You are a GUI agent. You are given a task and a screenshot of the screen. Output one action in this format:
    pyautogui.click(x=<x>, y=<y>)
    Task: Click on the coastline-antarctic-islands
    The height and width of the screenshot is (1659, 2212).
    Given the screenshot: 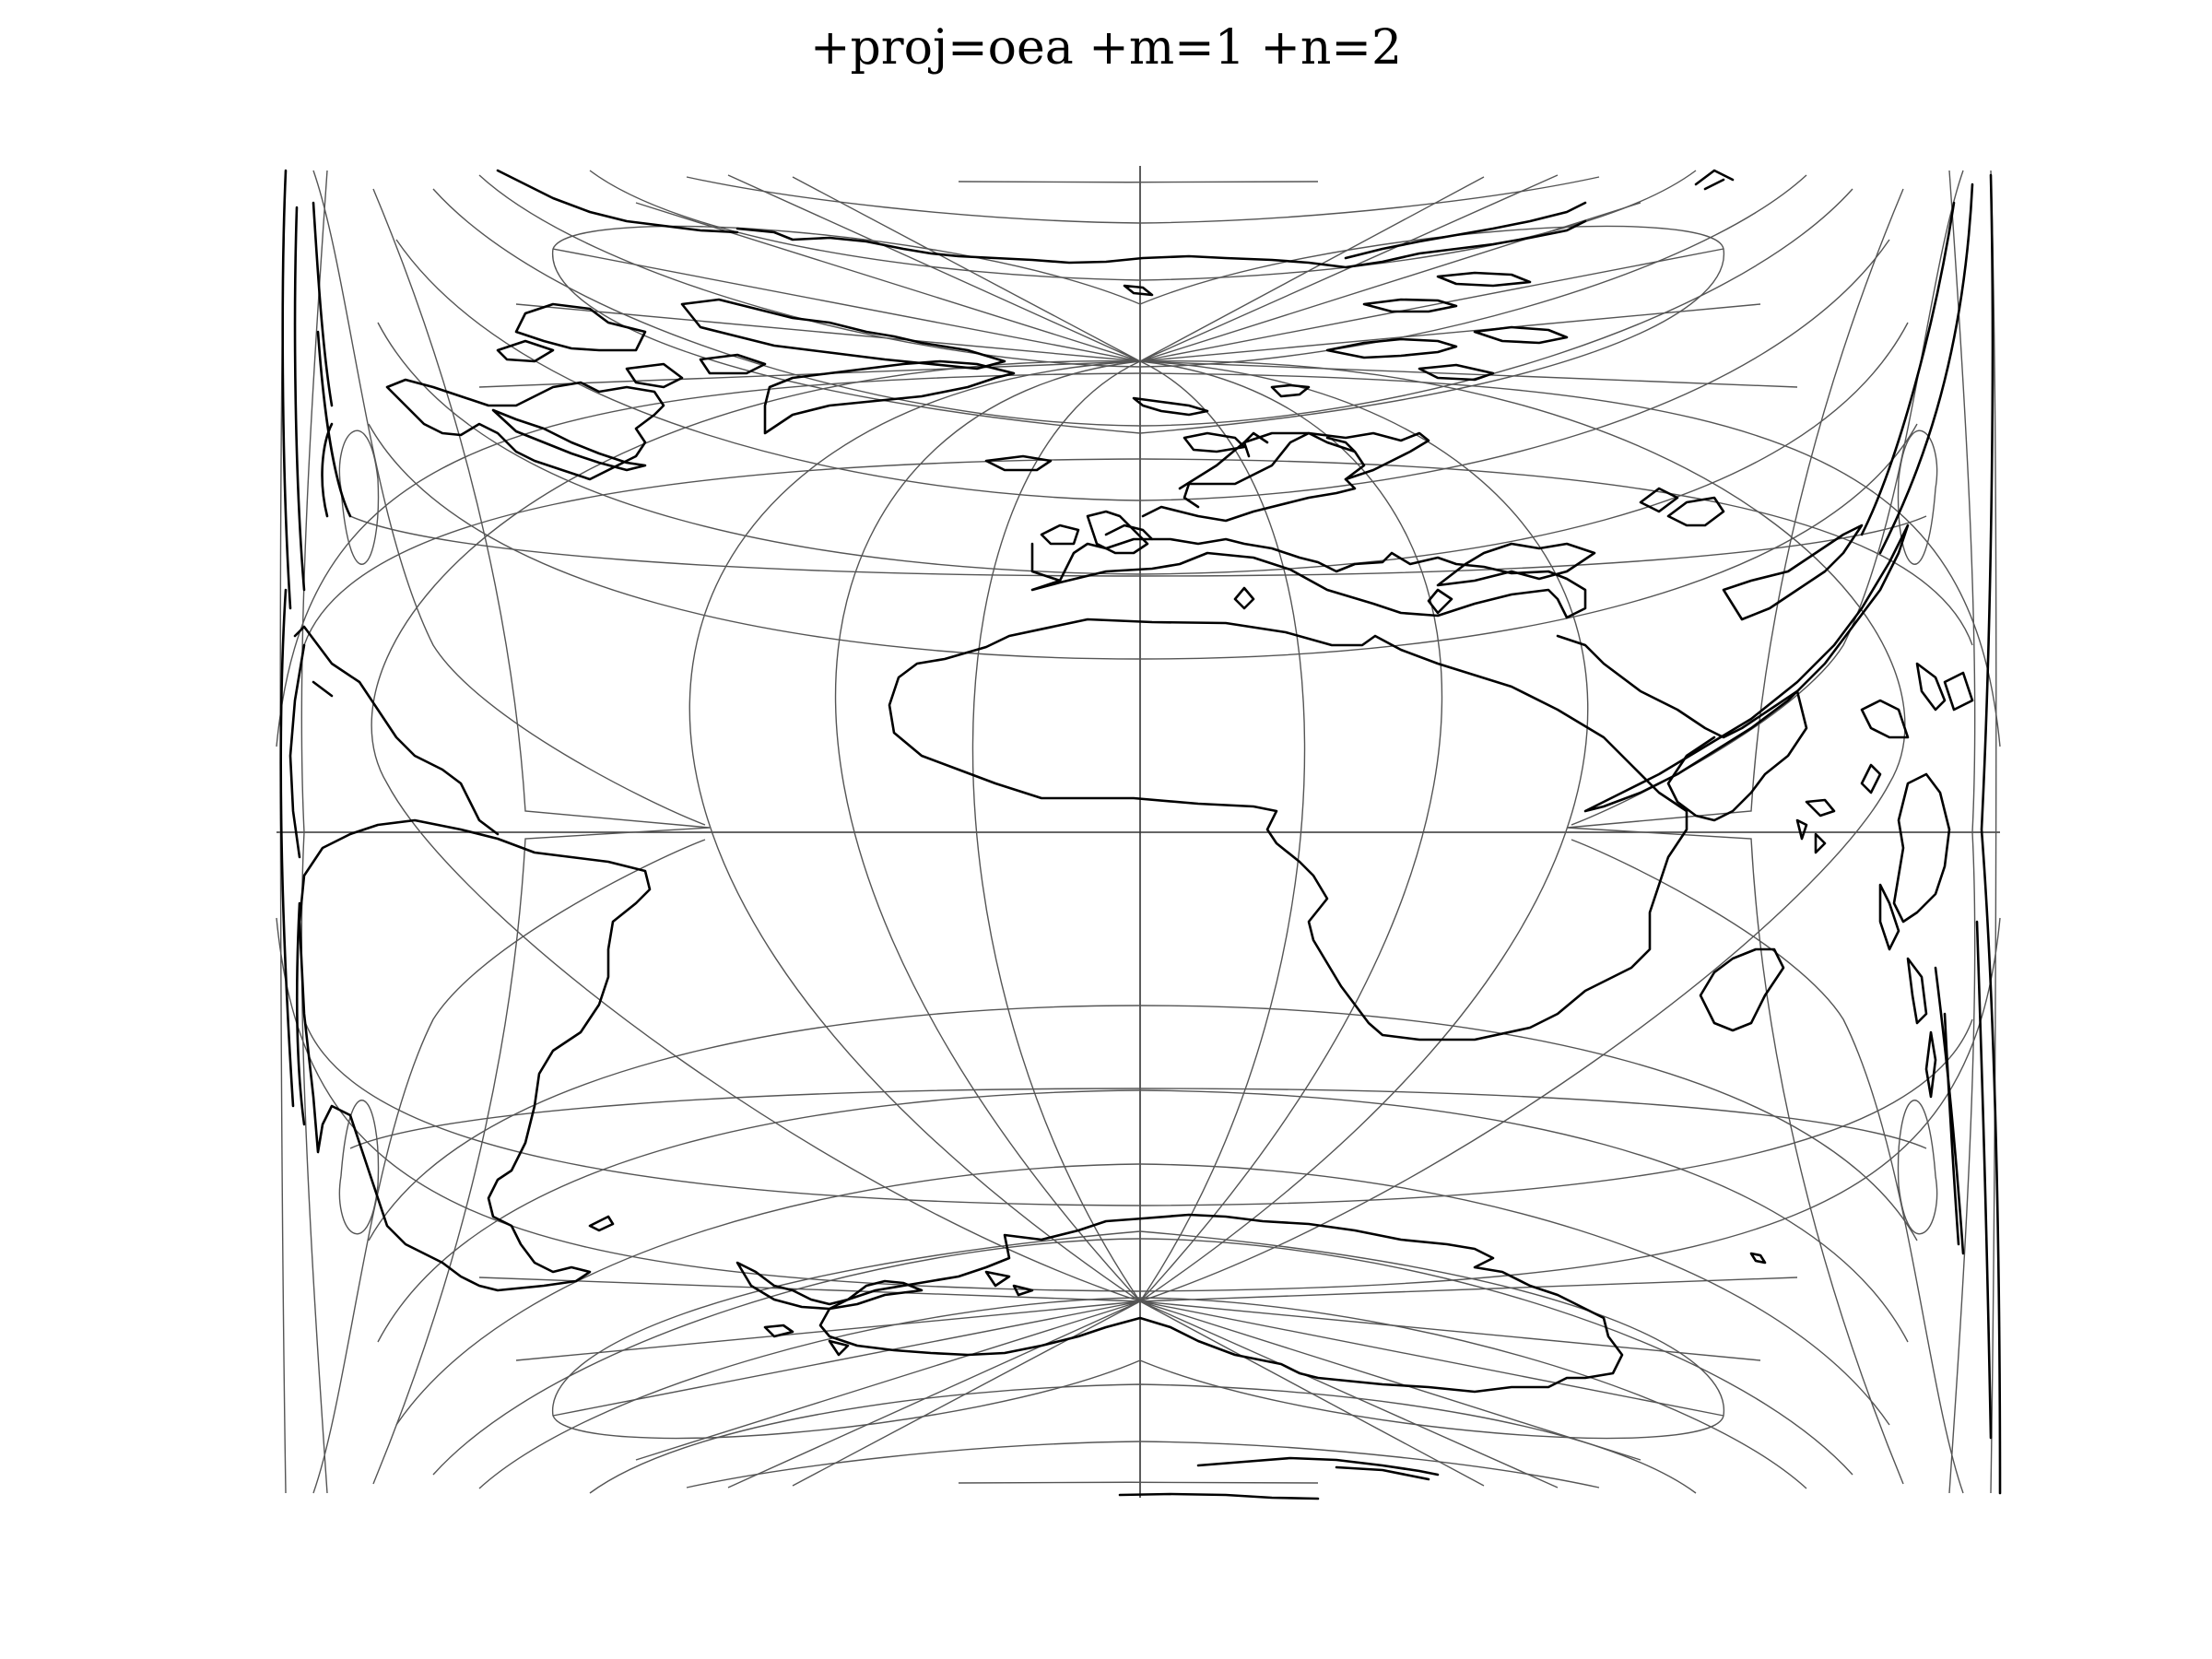 What is the action you would take?
    pyautogui.click(x=1442, y=1376)
    